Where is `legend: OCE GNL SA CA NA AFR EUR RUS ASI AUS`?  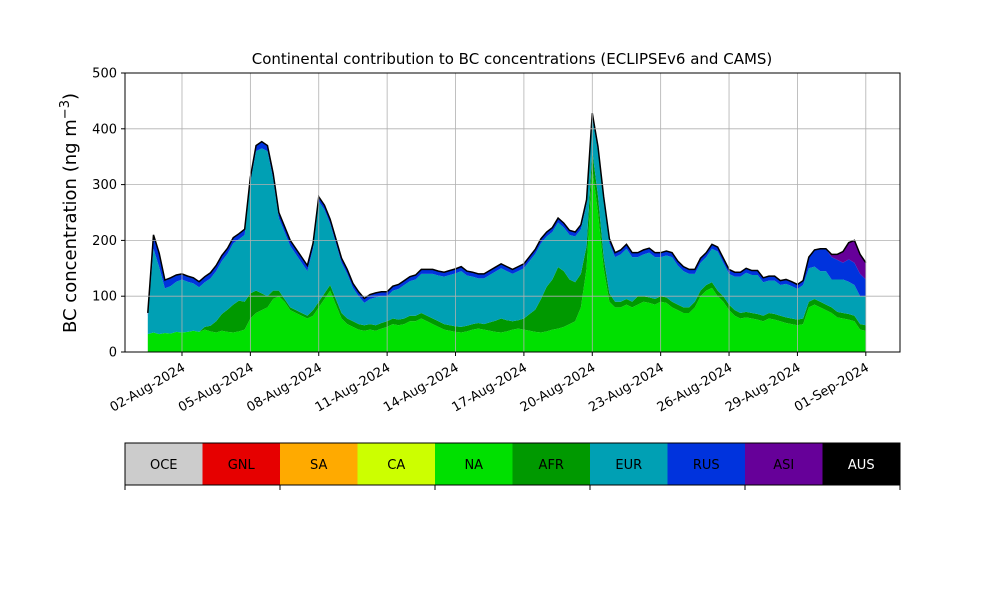 legend: OCE GNL SA CA NA AFR EUR RUS ASI AUS is located at coordinates (512, 466).